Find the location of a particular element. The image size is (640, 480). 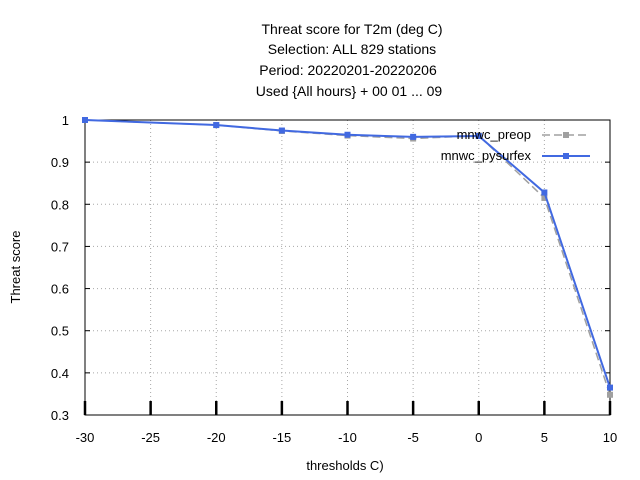

x-tick-label: -20 is located at coordinates (216, 437).